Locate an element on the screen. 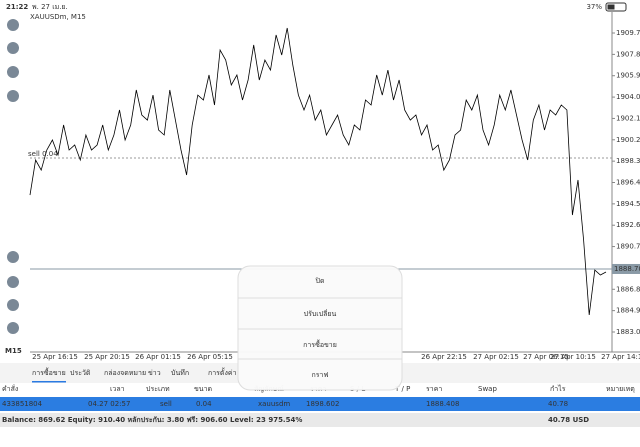  chart-title: XAUUSDm, M15 is located at coordinates (58, 17).